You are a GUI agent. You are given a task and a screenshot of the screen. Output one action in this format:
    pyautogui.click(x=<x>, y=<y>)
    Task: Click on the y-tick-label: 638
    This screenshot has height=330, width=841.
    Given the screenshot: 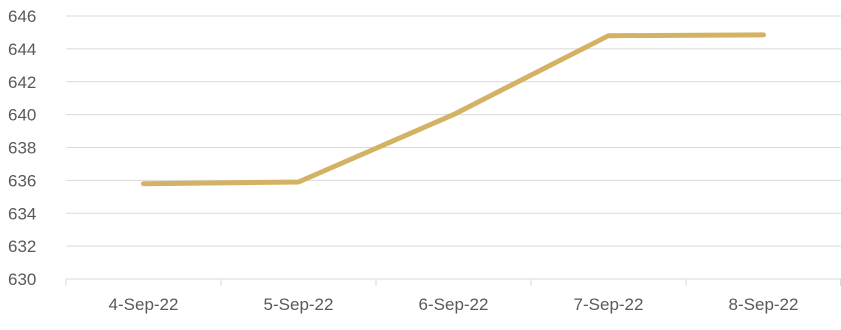 What is the action you would take?
    pyautogui.click(x=22, y=148)
    